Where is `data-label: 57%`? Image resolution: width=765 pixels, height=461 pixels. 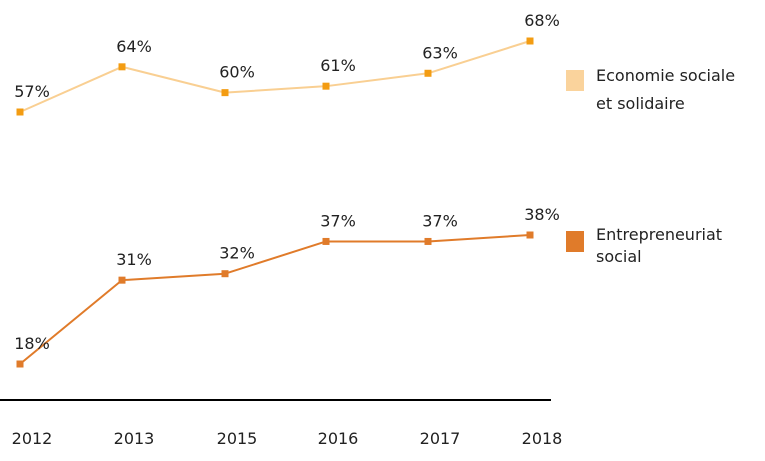 data-label: 57% is located at coordinates (32, 91).